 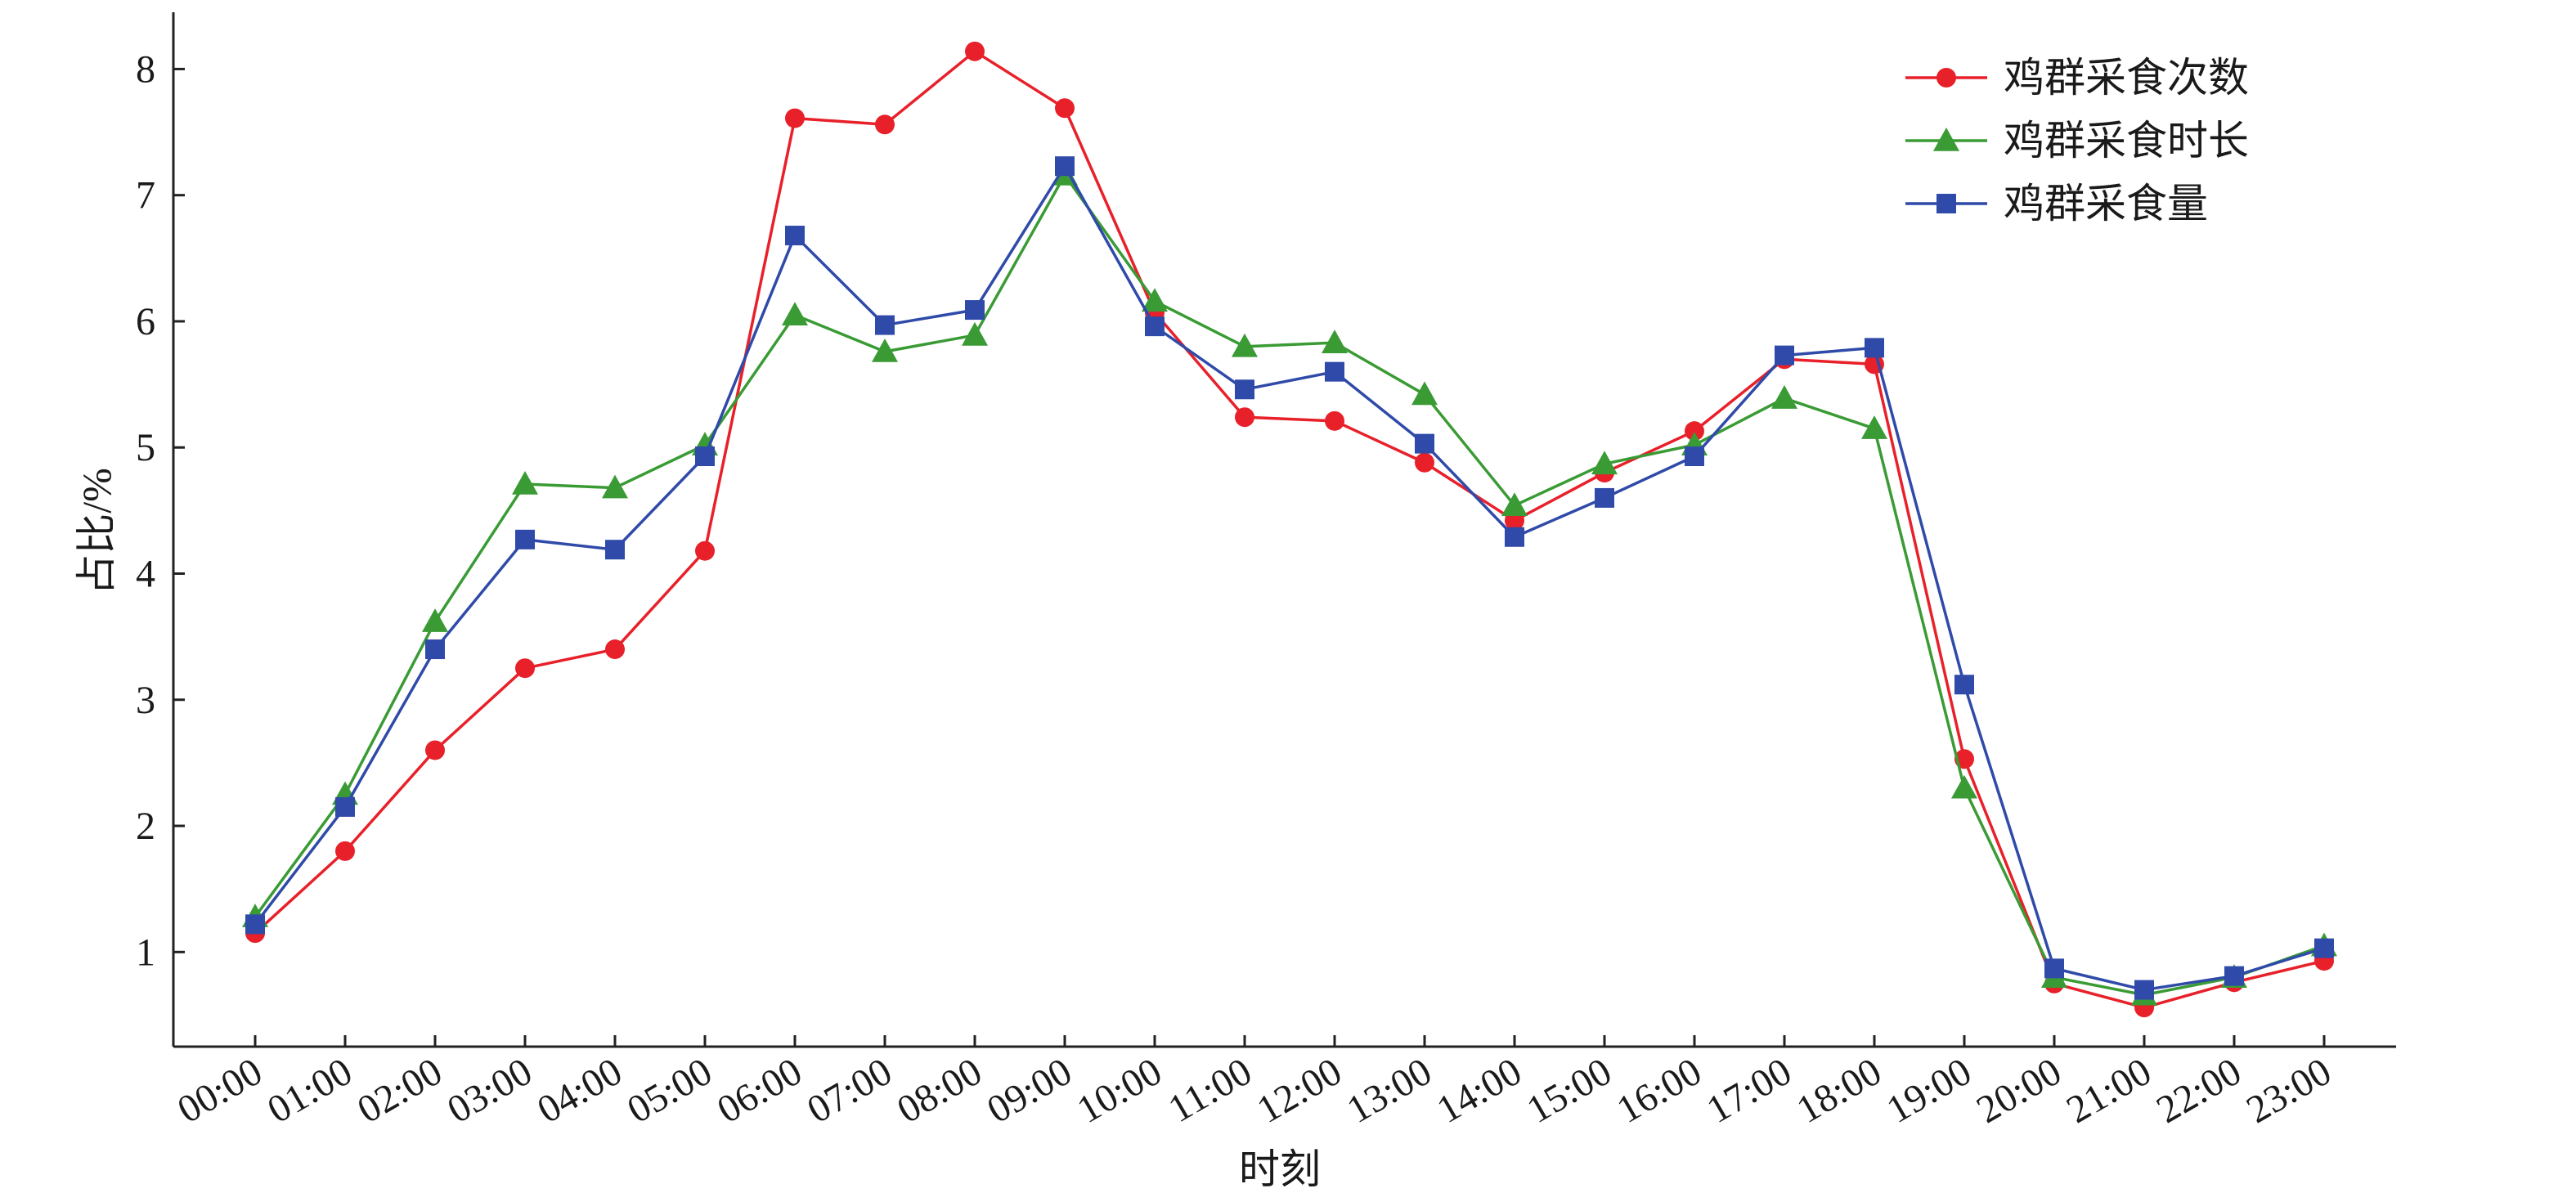 What do you see at coordinates (1838, 1091) in the screenshot?
I see `x-tick-label: 18:00` at bounding box center [1838, 1091].